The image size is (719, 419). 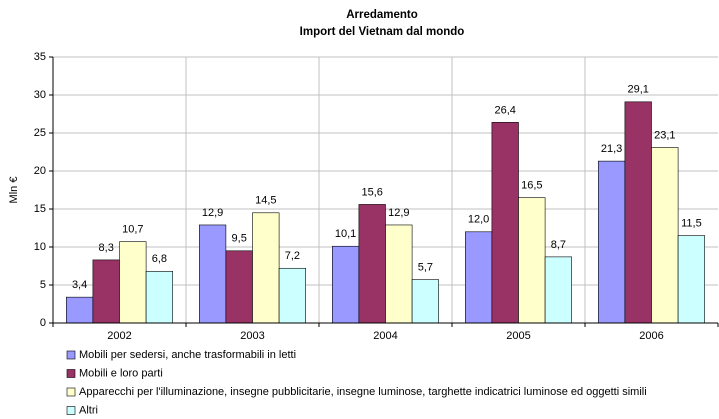 What do you see at coordinates (385, 336) in the screenshot?
I see `x-tick-label: 2004` at bounding box center [385, 336].